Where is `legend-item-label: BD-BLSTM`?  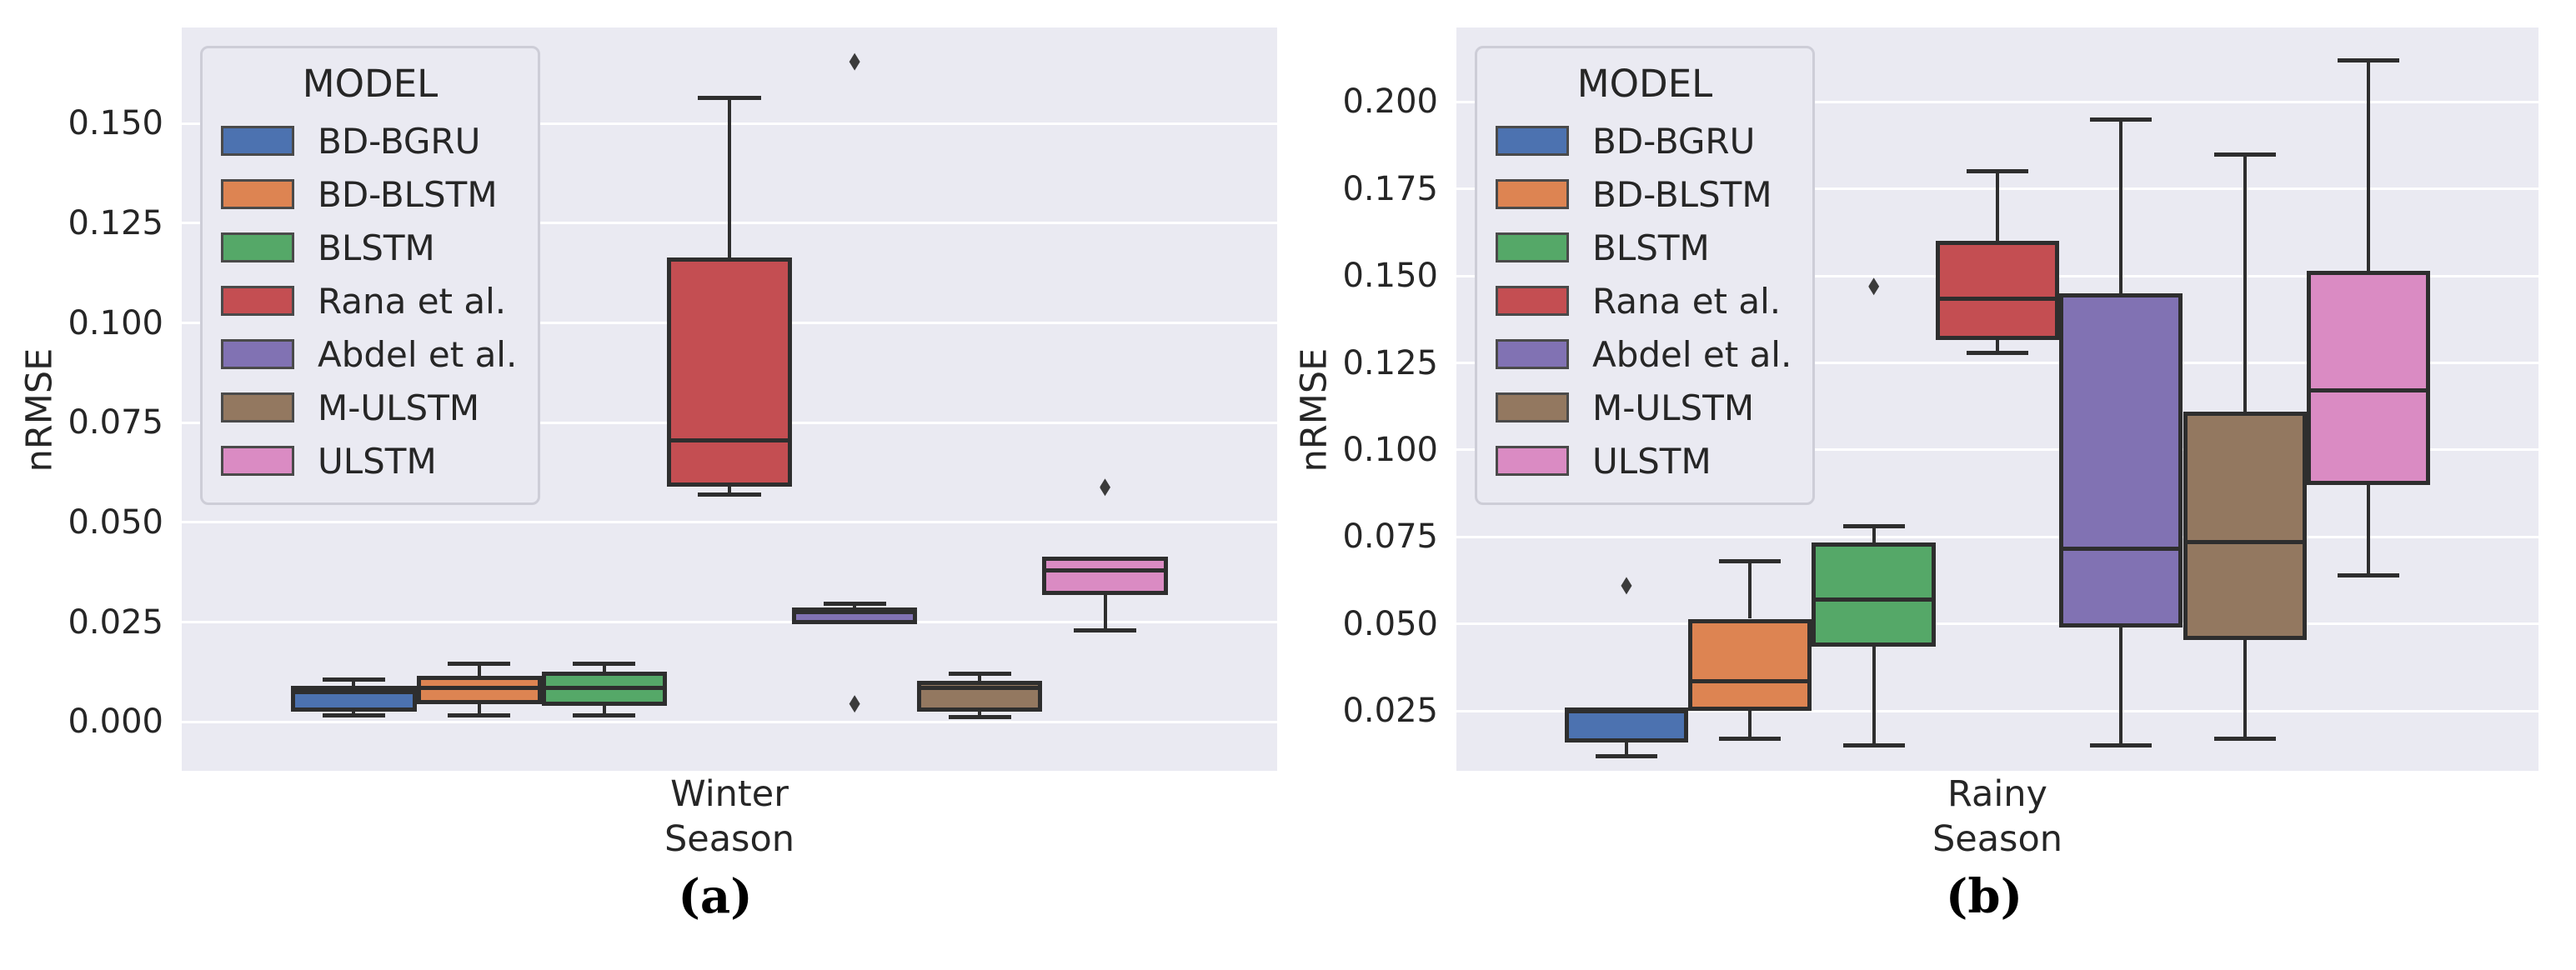 legend-item-label: BD-BLSTM is located at coordinates (1682, 194).